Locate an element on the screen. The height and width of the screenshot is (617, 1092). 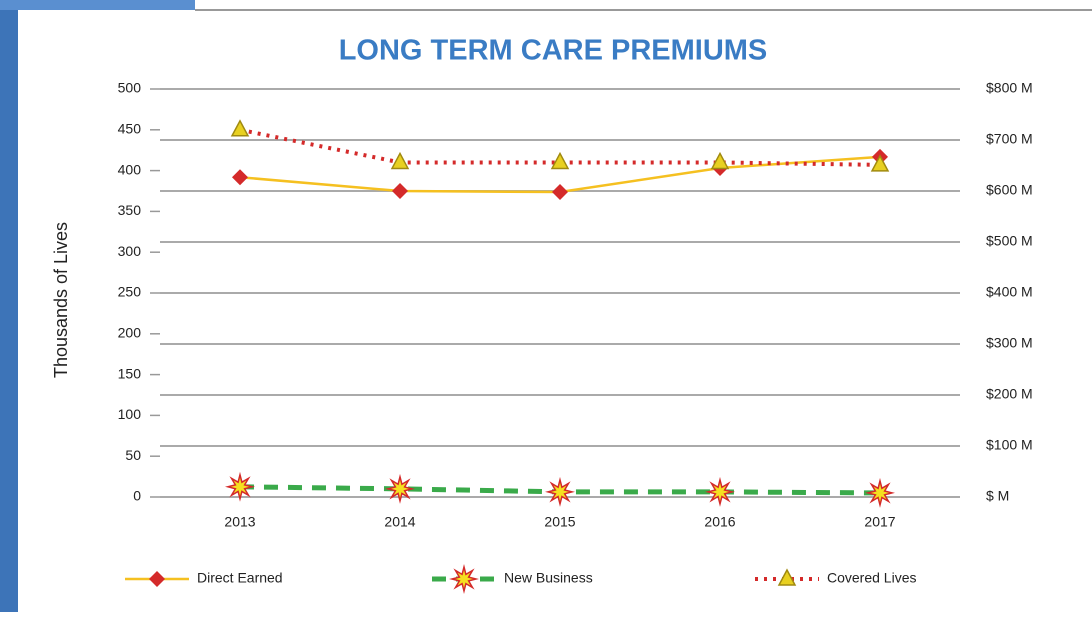
y-tick-label: 150 is located at coordinates (130, 373).